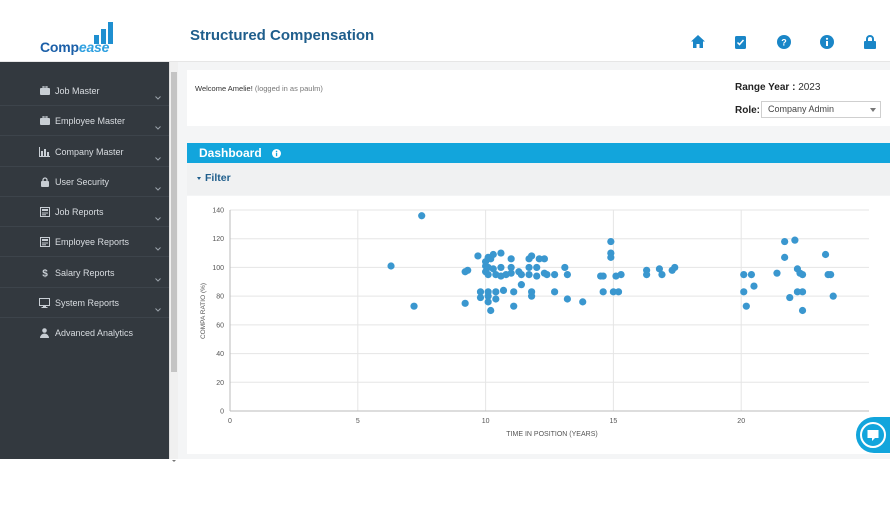 The image size is (890, 531). I want to click on lock-icon, so click(869, 41).